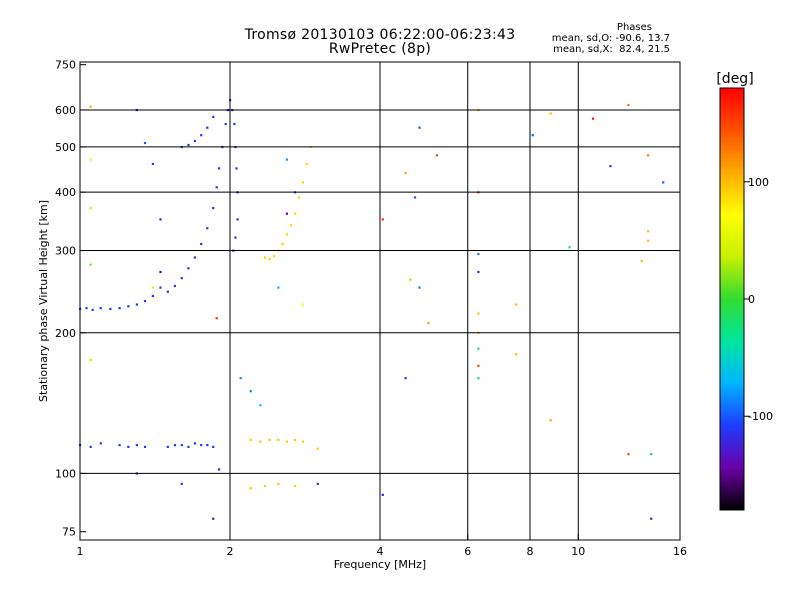  What do you see at coordinates (467, 551) in the screenshot?
I see `x-tick-label: 6` at bounding box center [467, 551].